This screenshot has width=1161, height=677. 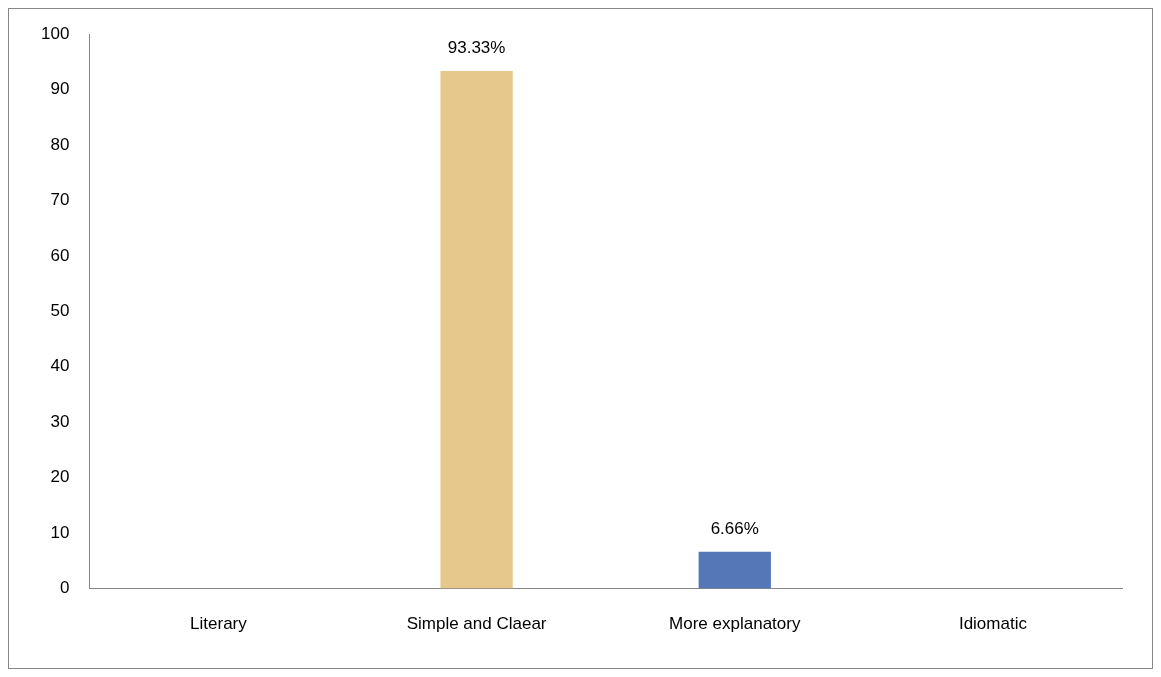 I want to click on x-tick-label: Simple and Claear, so click(x=476, y=624).